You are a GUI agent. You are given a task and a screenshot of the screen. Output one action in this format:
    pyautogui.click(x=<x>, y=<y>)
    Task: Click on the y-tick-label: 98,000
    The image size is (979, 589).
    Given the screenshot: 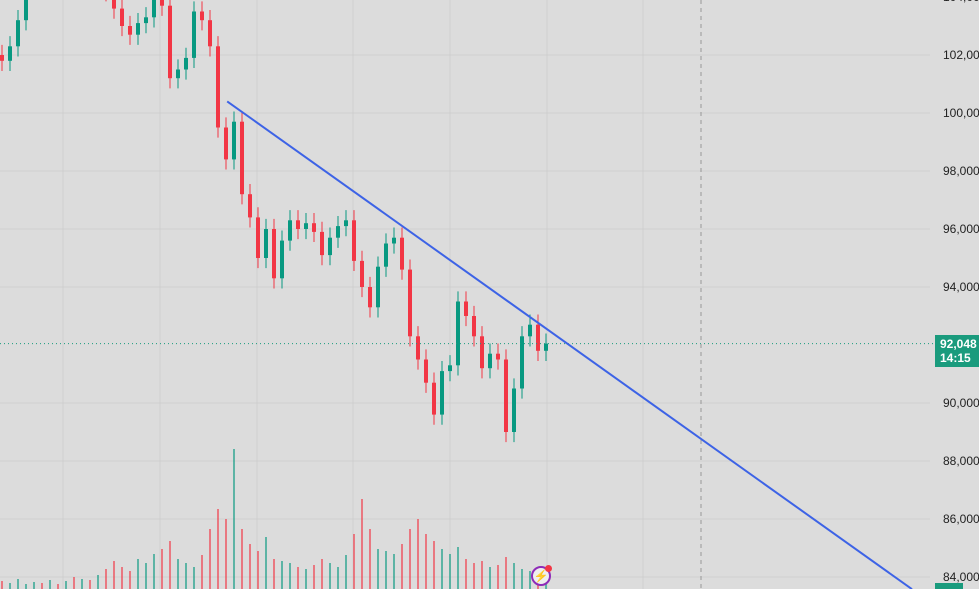 What is the action you would take?
    pyautogui.click(x=961, y=171)
    